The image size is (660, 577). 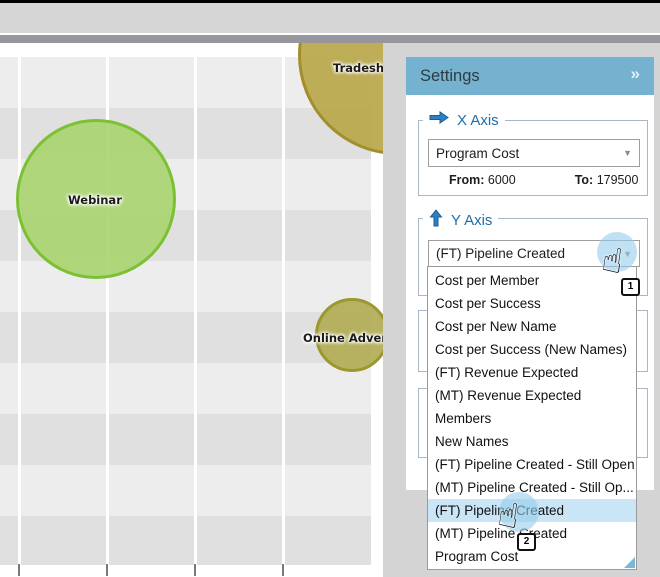 What do you see at coordinates (450, 75) in the screenshot?
I see `settings-title: Settings` at bounding box center [450, 75].